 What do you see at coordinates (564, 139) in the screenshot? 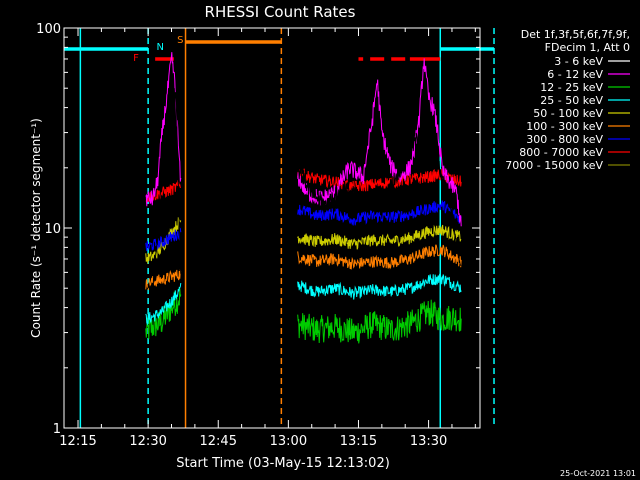
I see `legend-label-6: 300 - 800 keV` at bounding box center [564, 139].